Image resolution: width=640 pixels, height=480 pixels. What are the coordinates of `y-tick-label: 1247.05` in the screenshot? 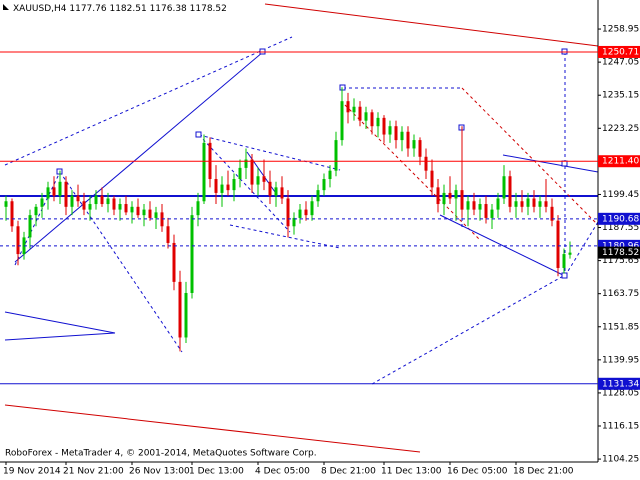 It's located at (620, 63).